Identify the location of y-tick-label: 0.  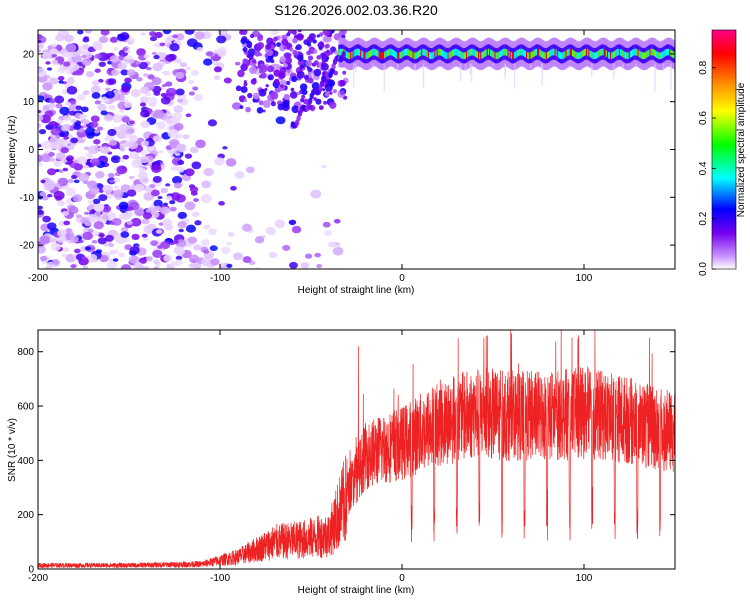
(31, 570).